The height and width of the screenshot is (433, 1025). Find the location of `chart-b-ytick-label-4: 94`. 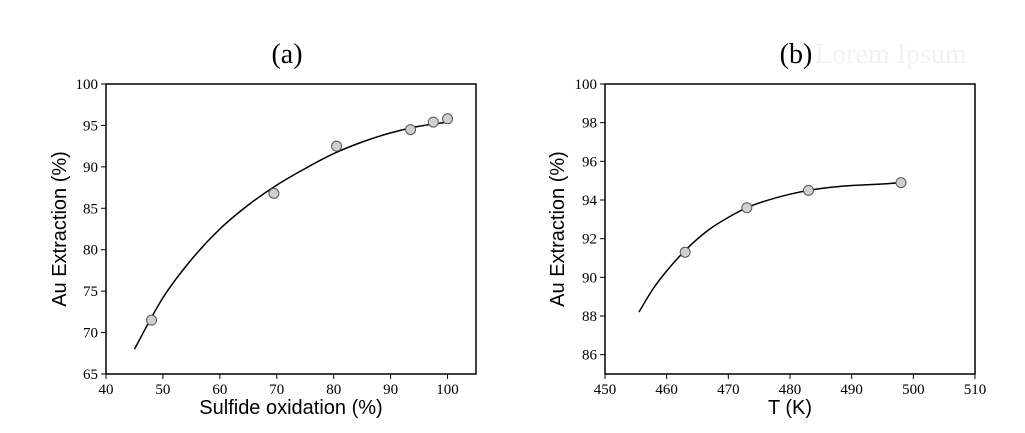

chart-b-ytick-label-4: 94 is located at coordinates (590, 201).